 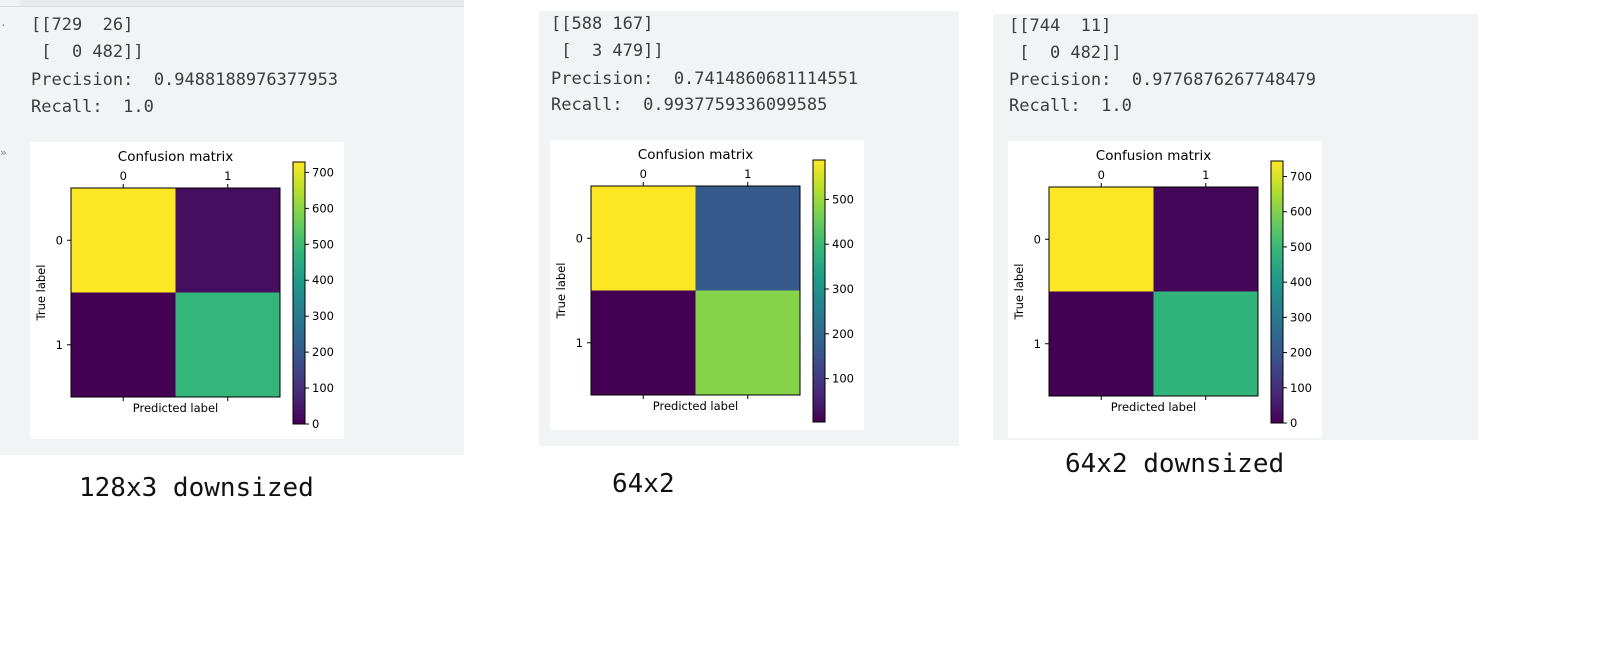 I want to click on figure-caption: 128x3 downsized, so click(x=196, y=488).